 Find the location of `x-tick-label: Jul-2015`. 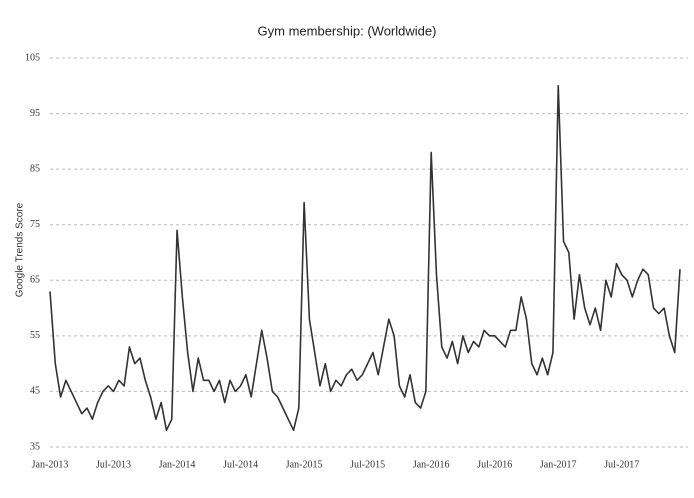

x-tick-label: Jul-2015 is located at coordinates (367, 464).